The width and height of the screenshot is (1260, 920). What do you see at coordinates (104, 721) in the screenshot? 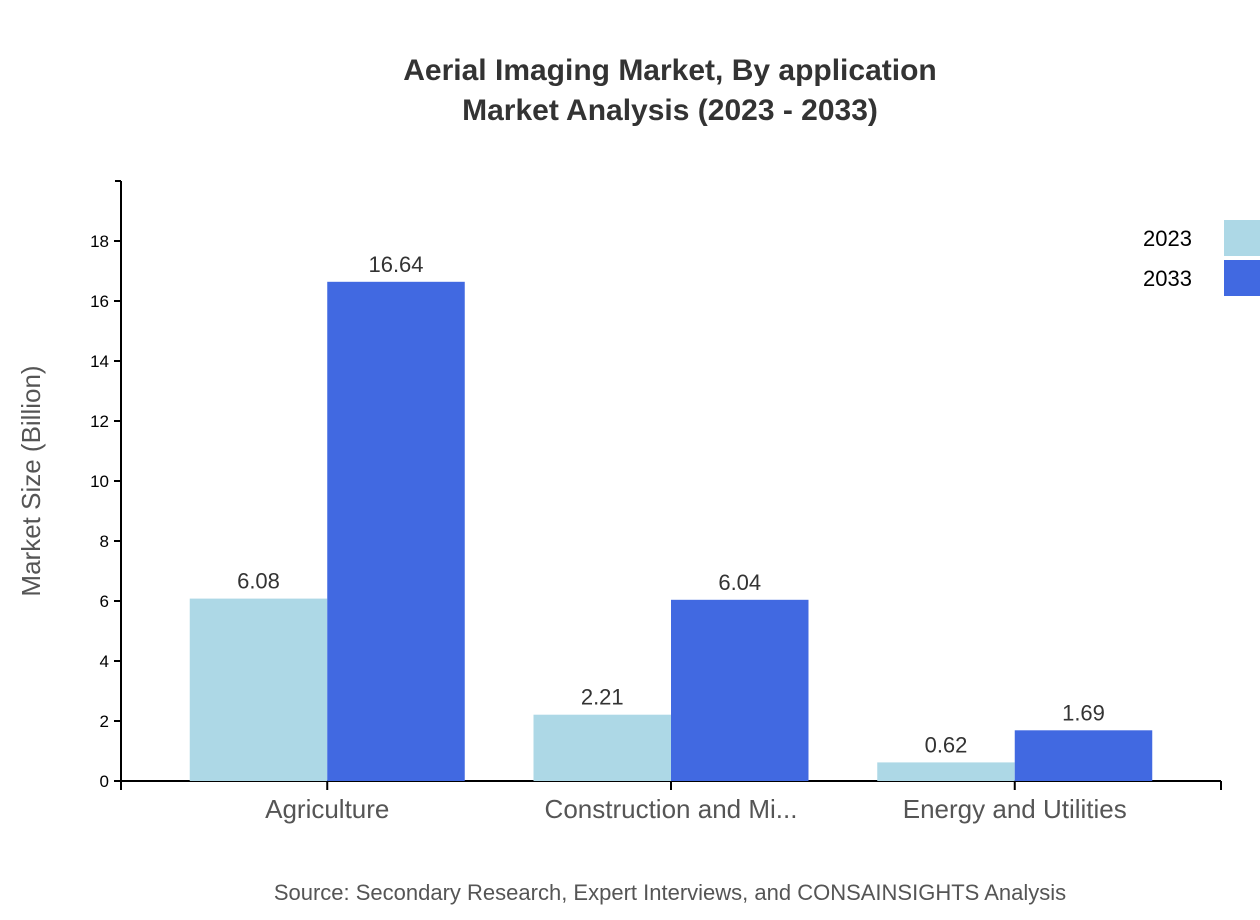
I see `y-tick-label: 2` at bounding box center [104, 721].